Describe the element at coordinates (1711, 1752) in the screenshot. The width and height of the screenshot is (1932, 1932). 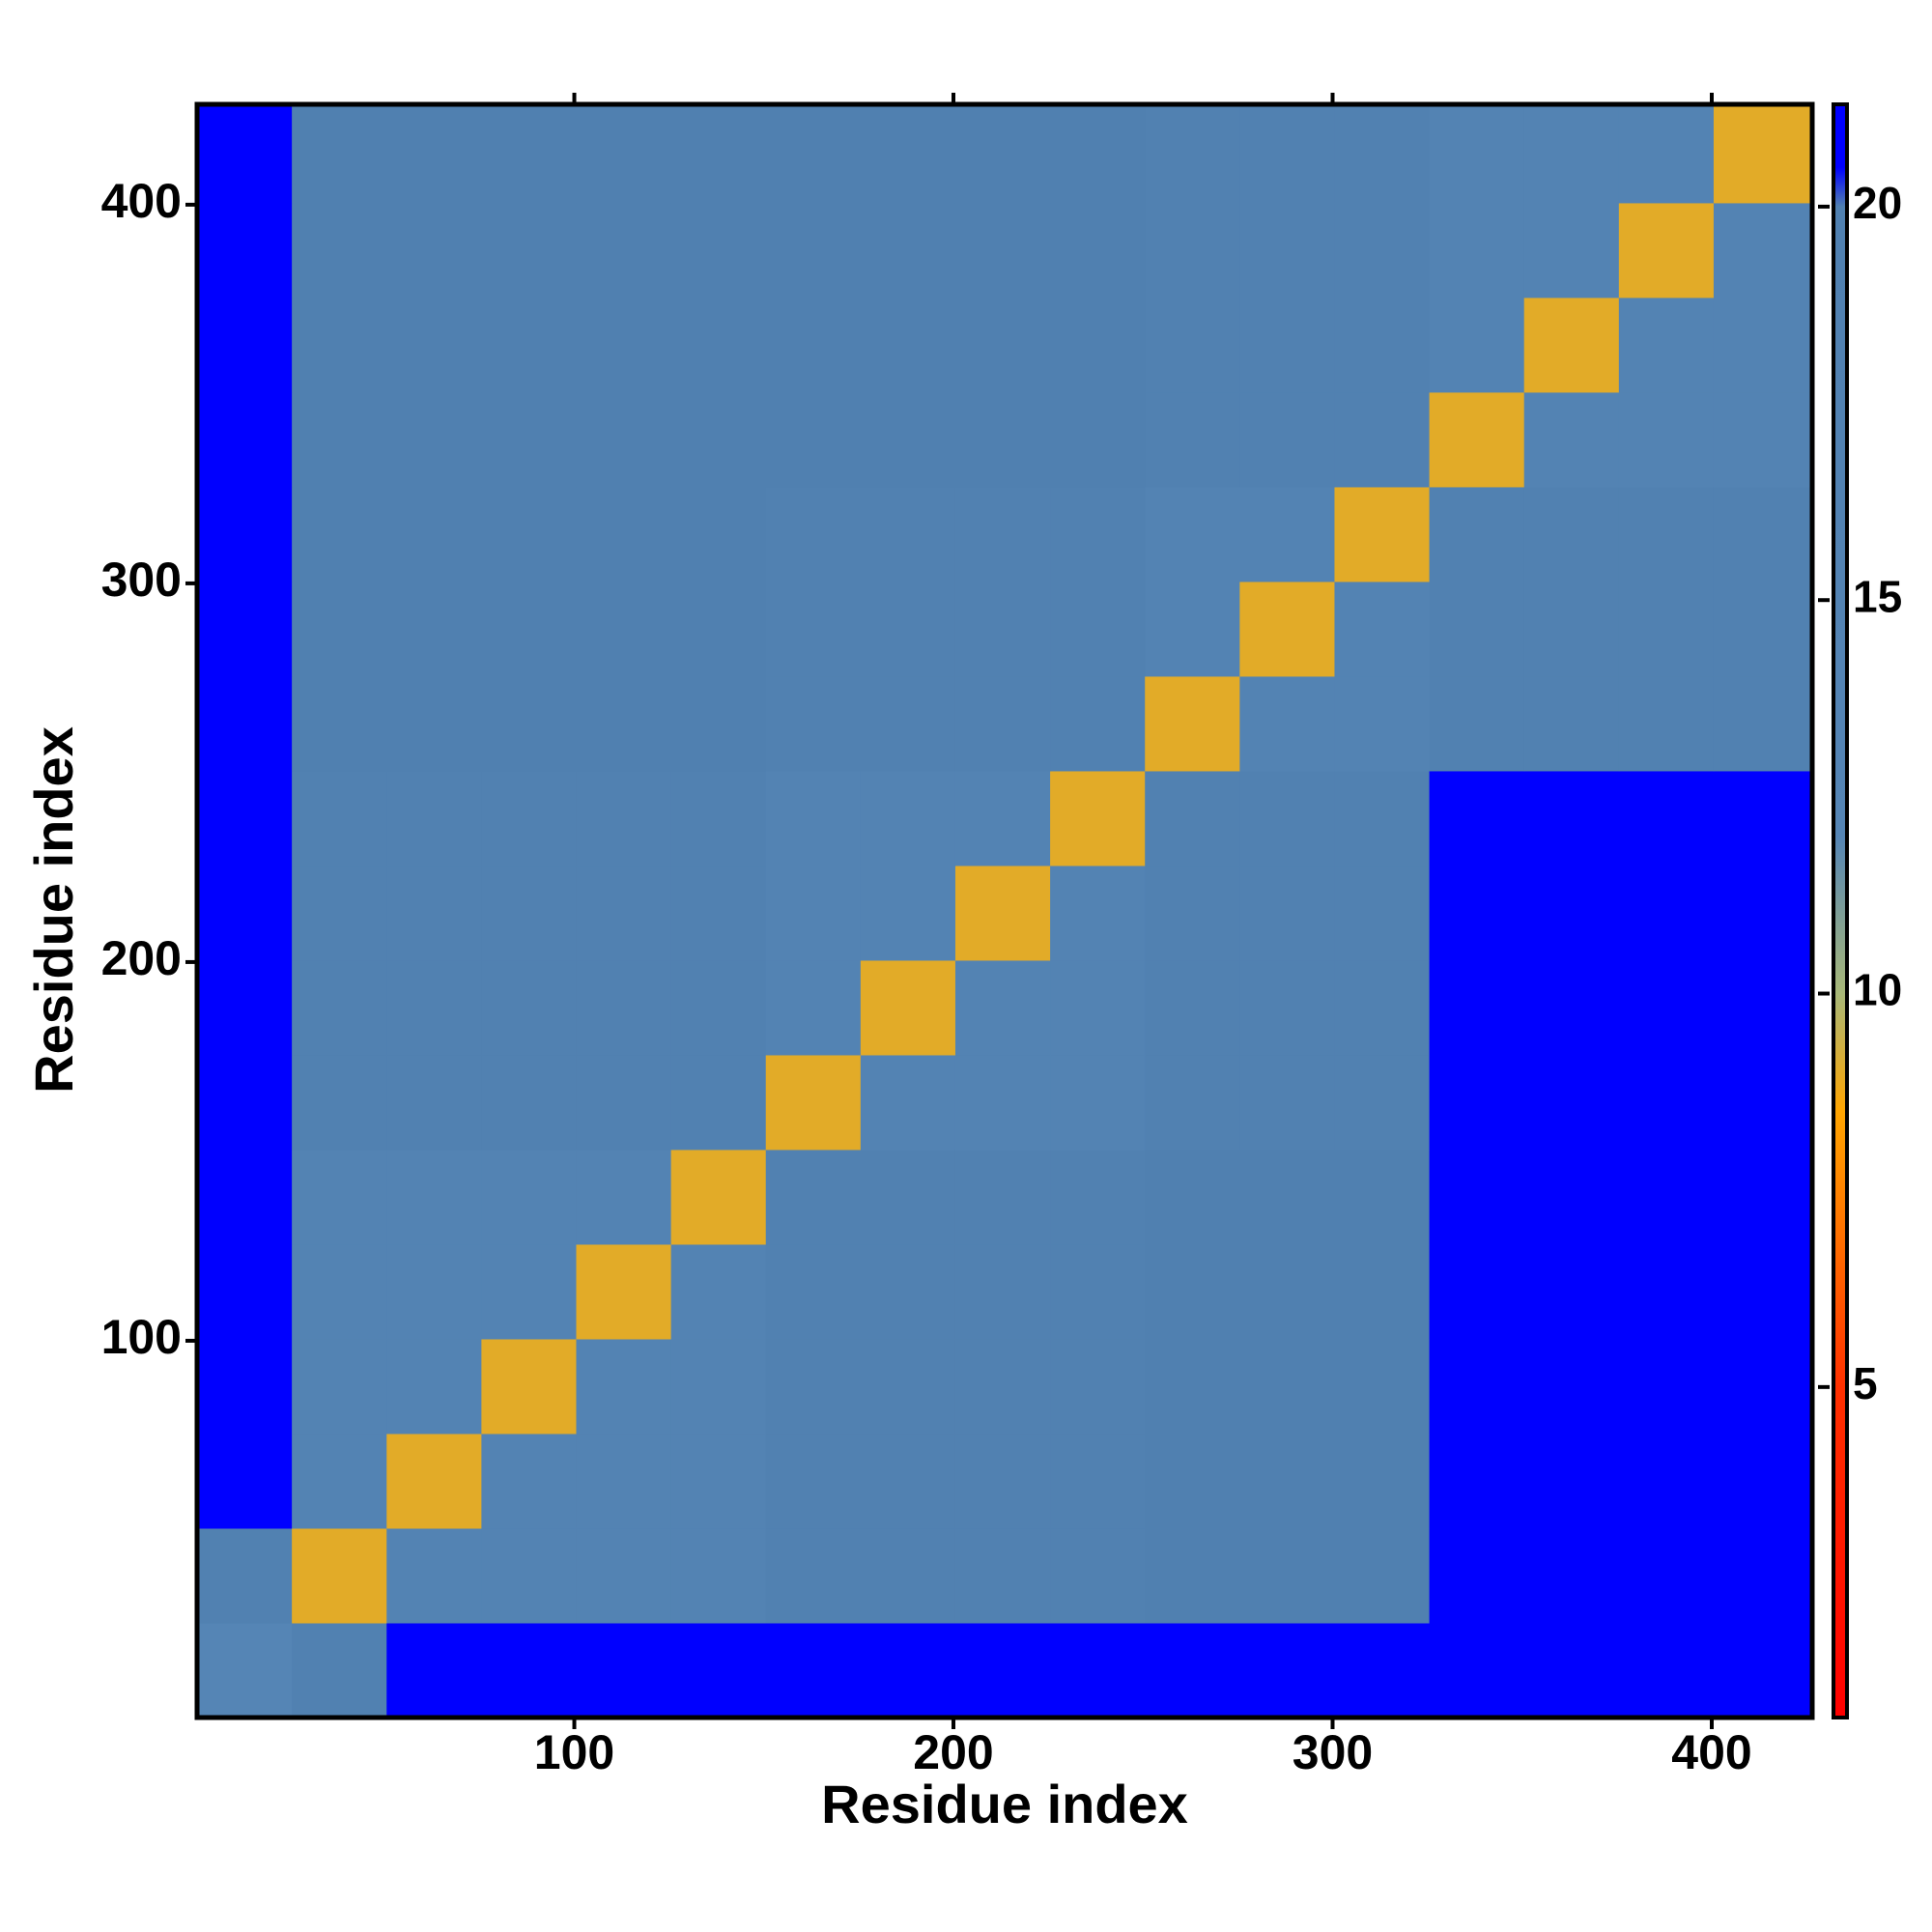
I see `x-tick-label: 400` at that location.